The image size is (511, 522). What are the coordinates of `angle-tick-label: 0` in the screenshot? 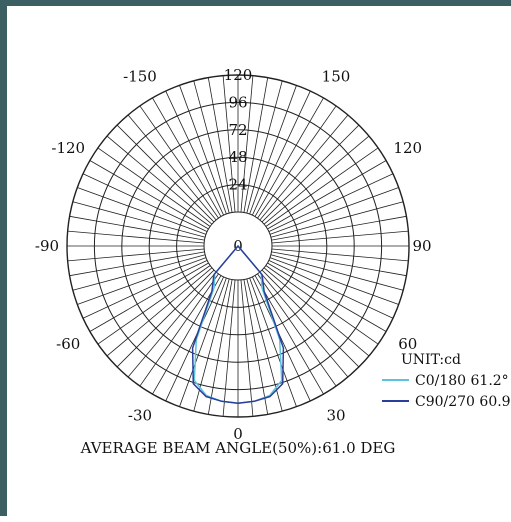 It's located at (238, 434).